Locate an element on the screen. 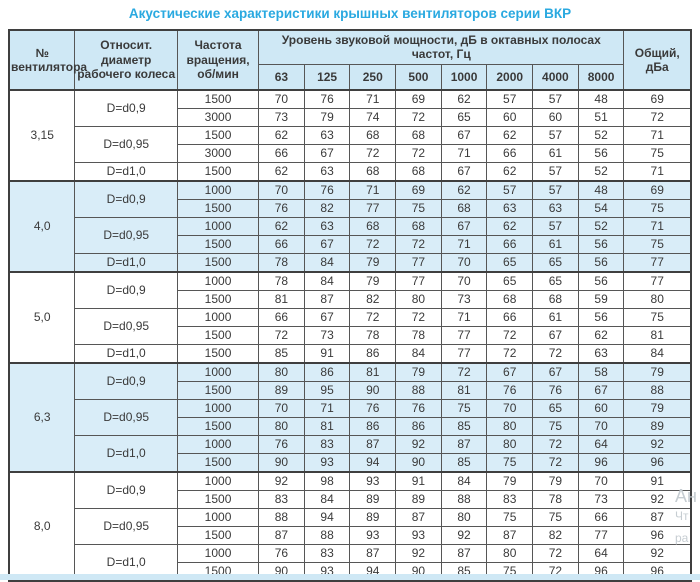  spl-value-cell: 71 is located at coordinates (373, 98).